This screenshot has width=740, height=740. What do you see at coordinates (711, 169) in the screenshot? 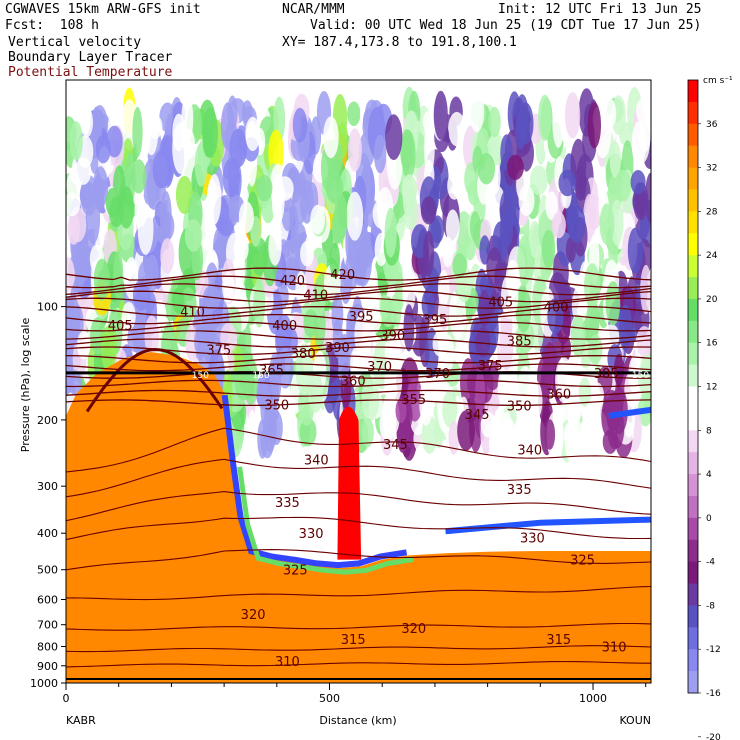
I see `colorbar-tick-label: 32` at bounding box center [711, 169].